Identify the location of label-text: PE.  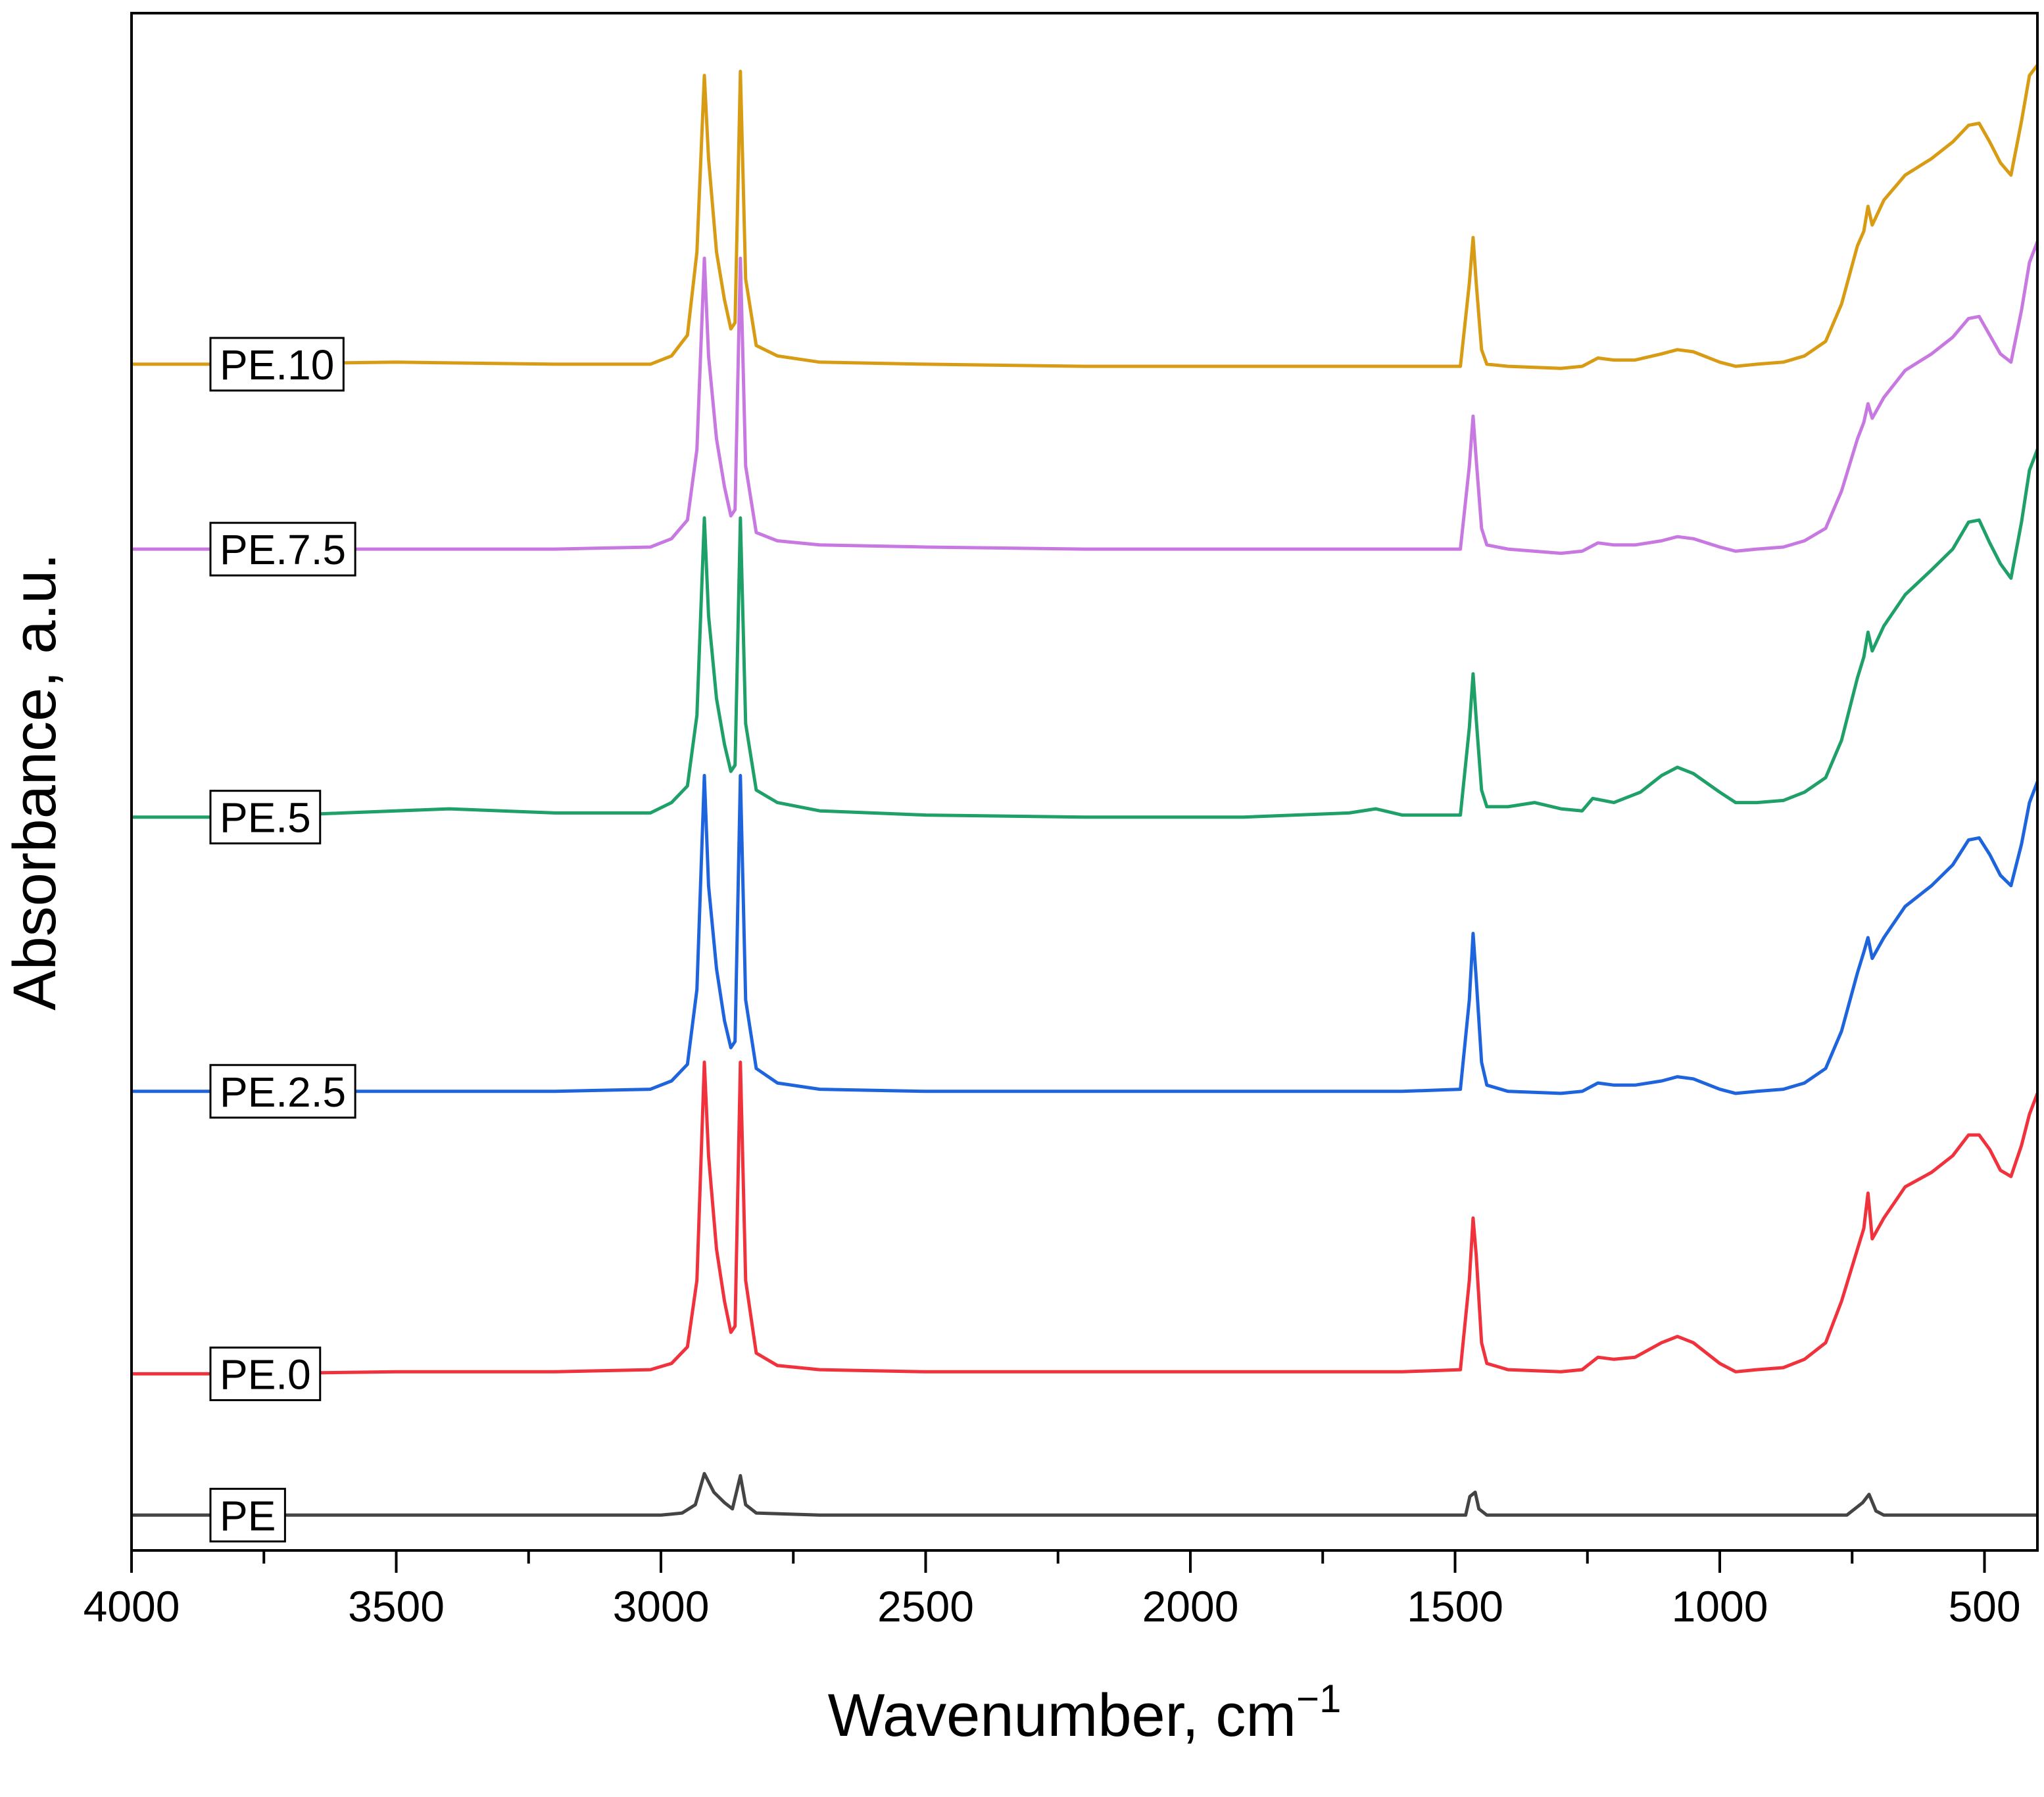
(248, 1515).